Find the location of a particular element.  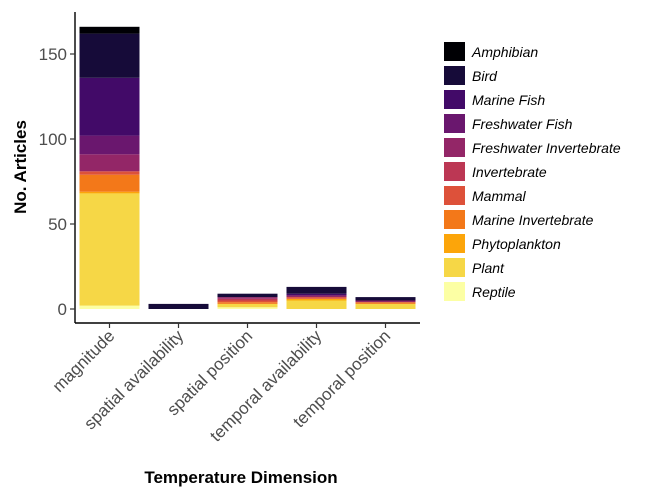

bar-segment-marine-invertebrate-spatial-position is located at coordinates (247, 303).